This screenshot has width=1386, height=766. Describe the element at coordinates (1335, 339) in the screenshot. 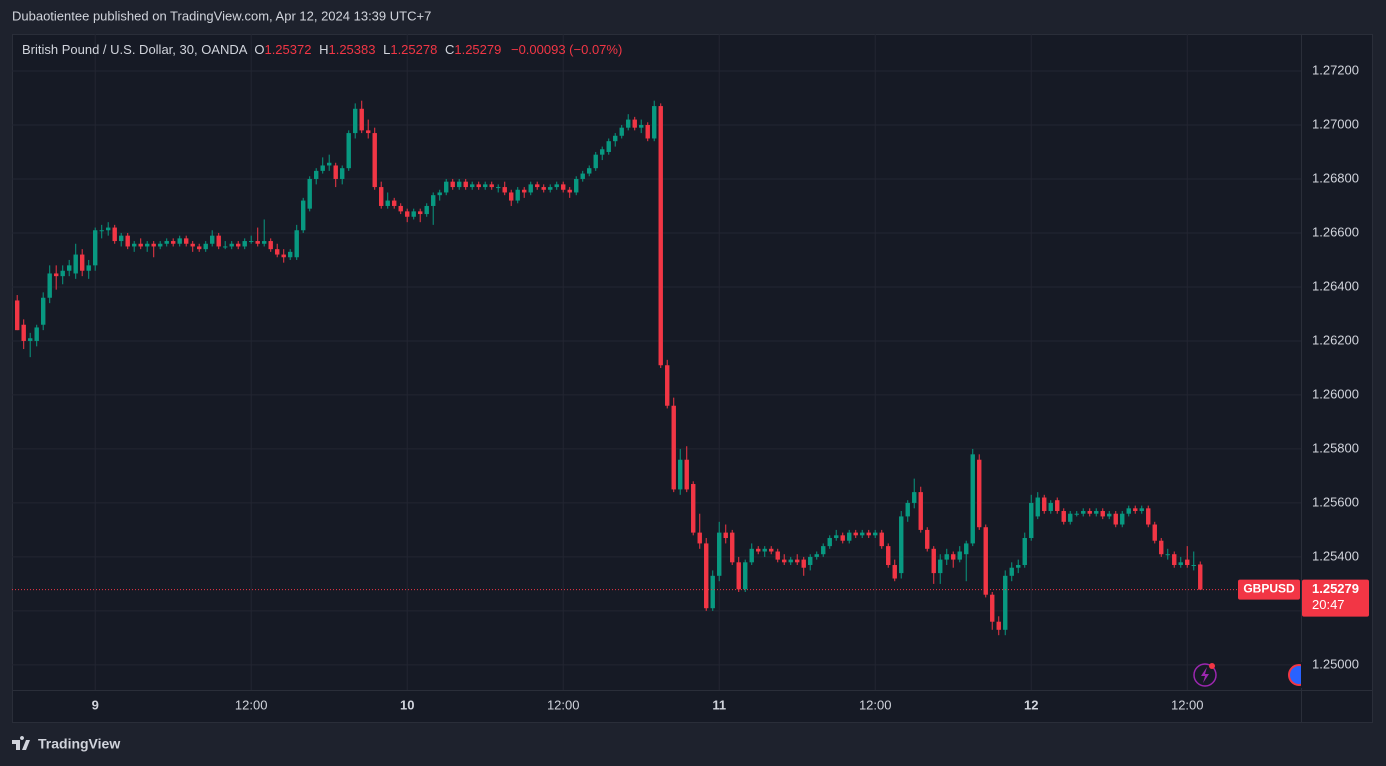

I see `y-tick-label: 1.26200` at that location.